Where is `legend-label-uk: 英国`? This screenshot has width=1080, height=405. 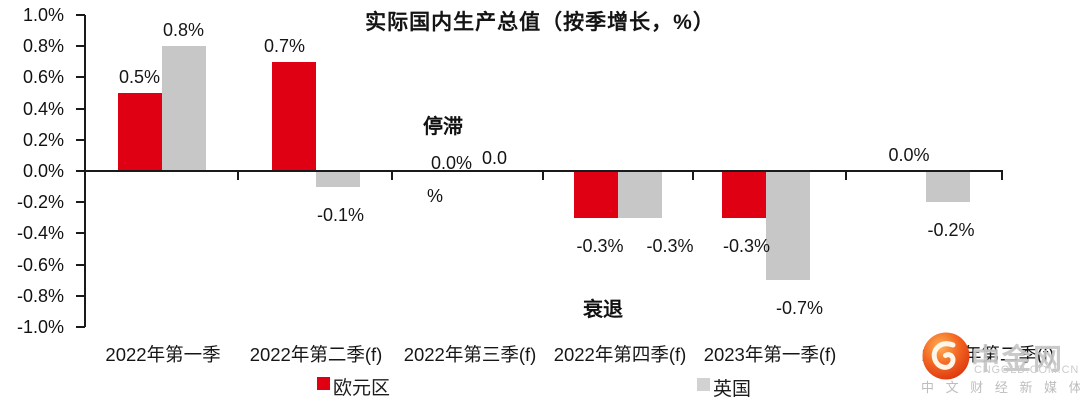
legend-label-uk: 英国 is located at coordinates (732, 389).